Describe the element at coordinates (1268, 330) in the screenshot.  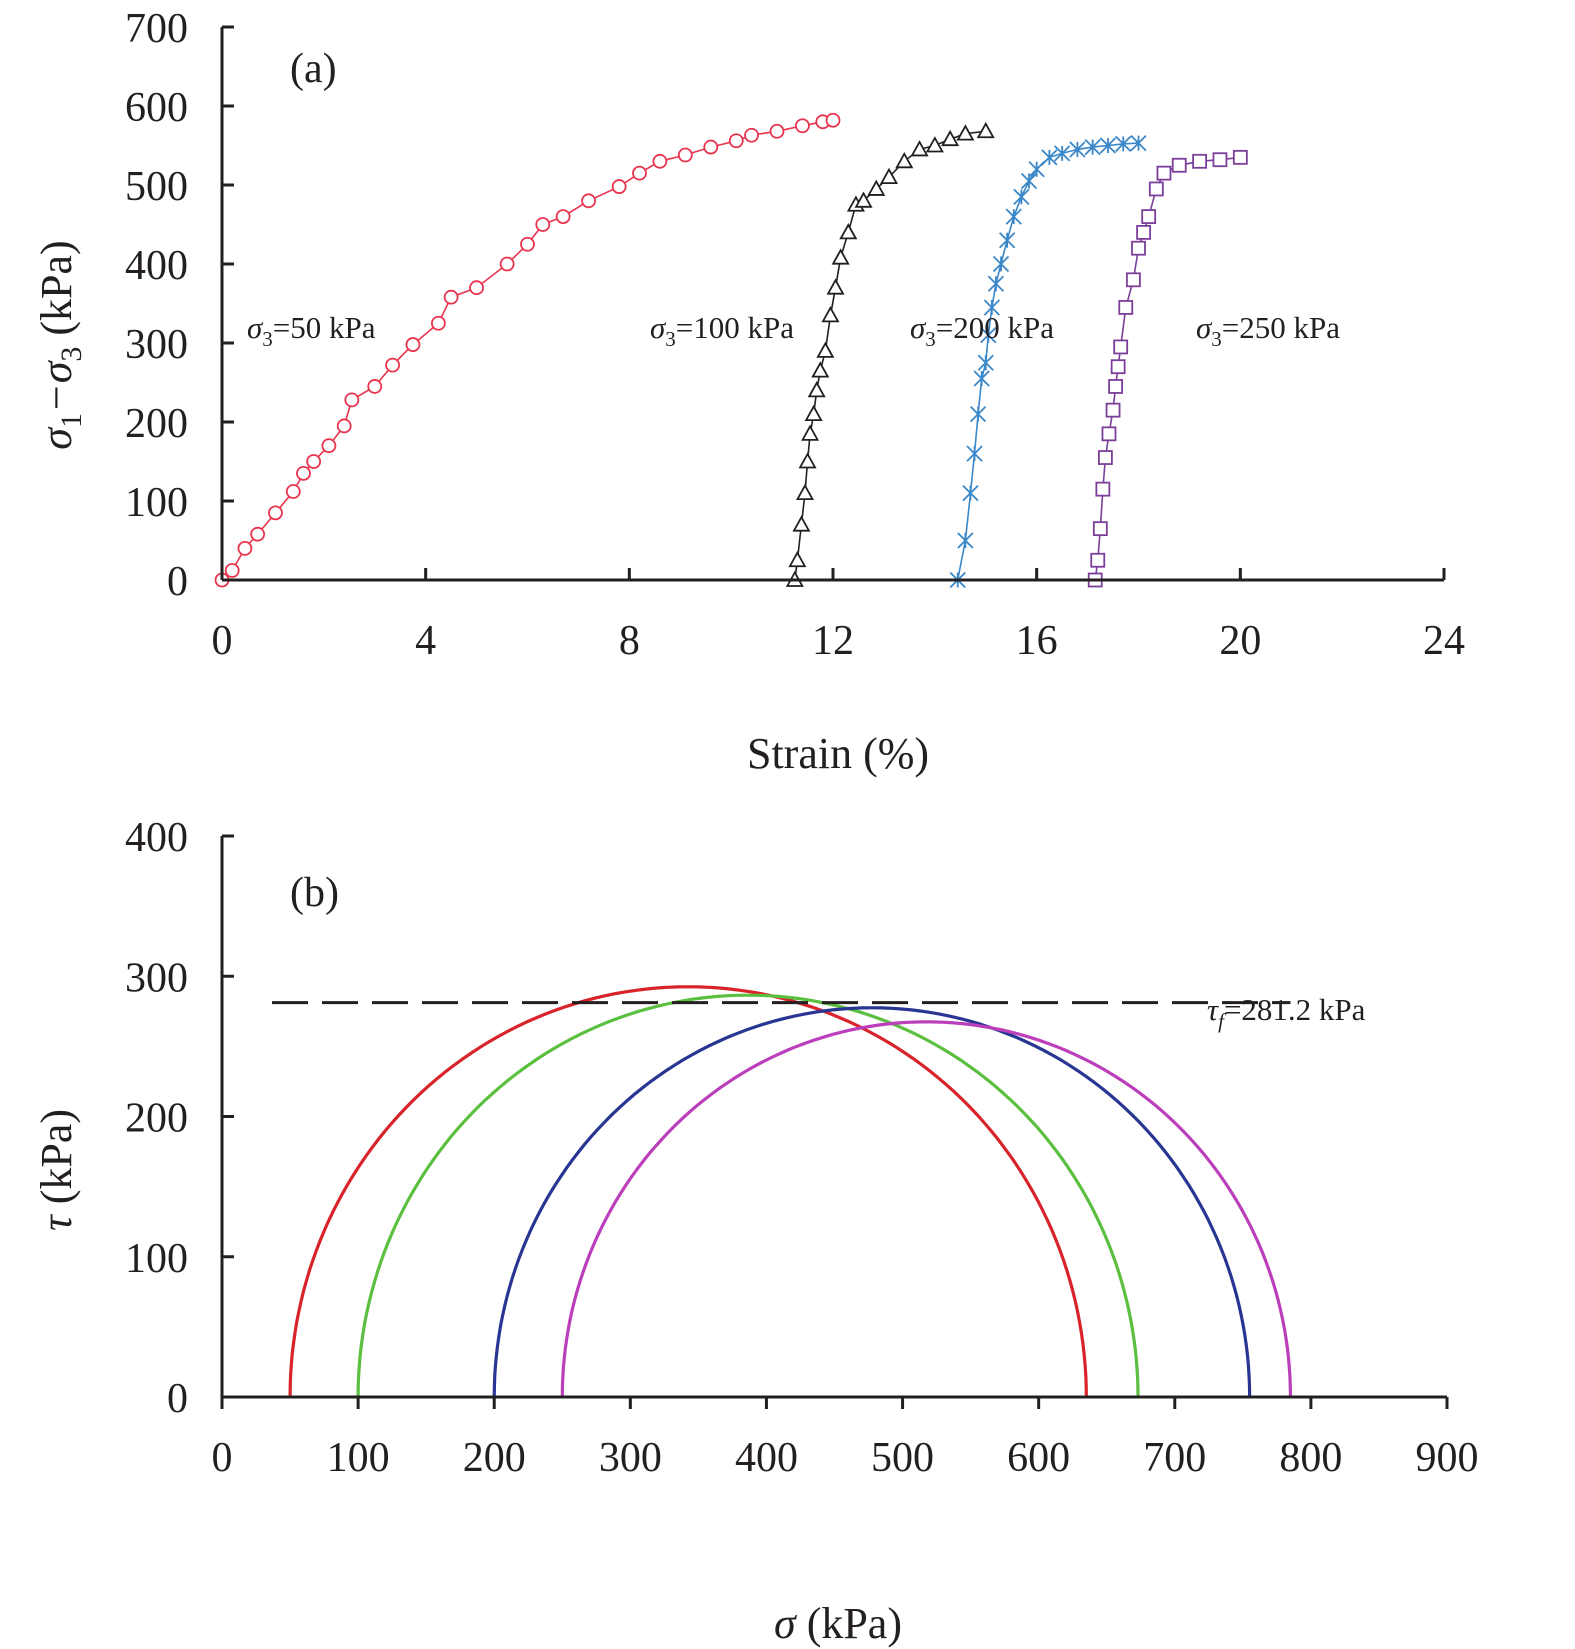
I see `series-label-250kpa: σ3=250 kPa` at that location.